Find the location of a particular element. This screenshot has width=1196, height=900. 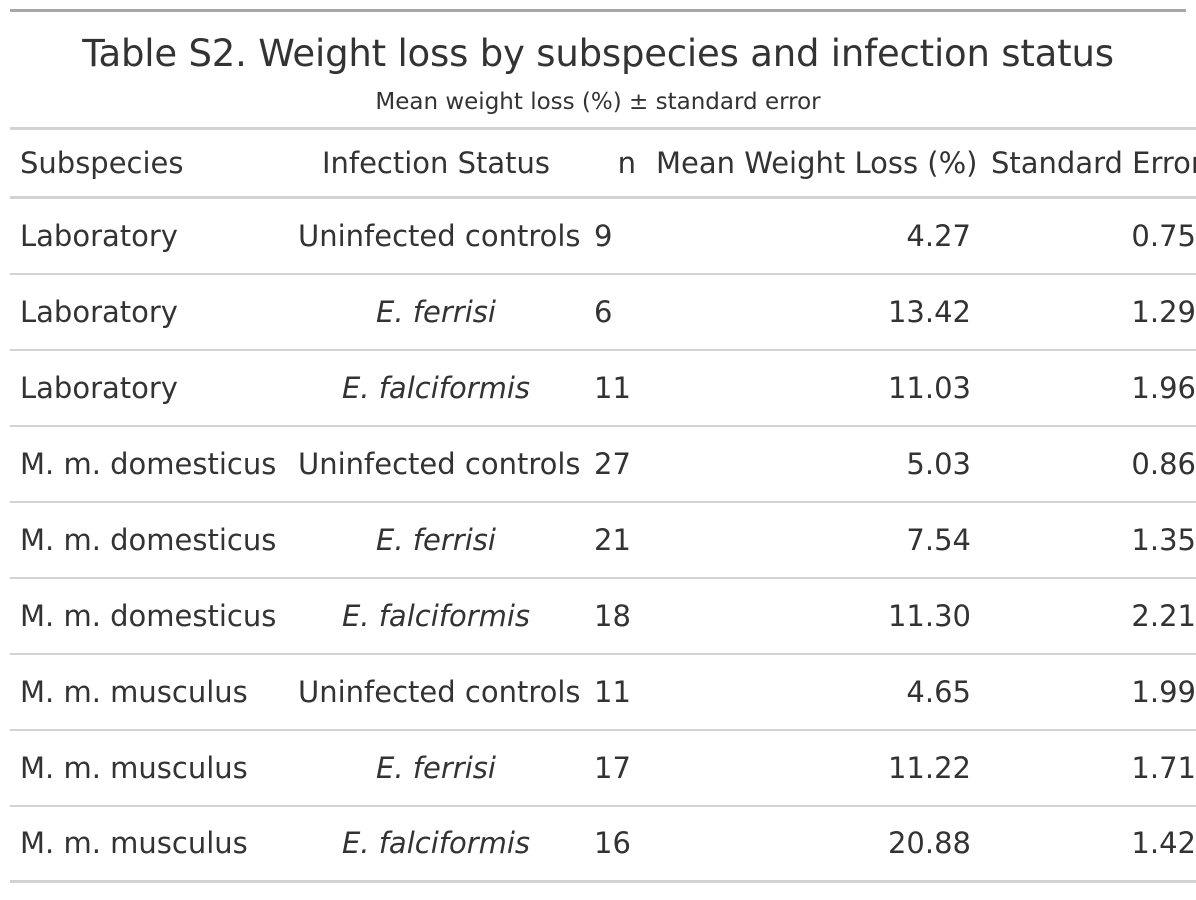

cell-n: 27 is located at coordinates (615, 464).